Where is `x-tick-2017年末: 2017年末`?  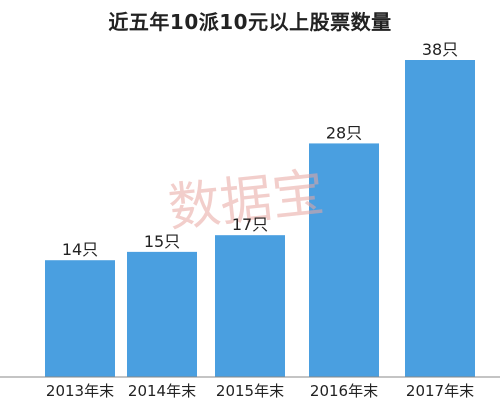 x-tick-2017年末: 2017年末 is located at coordinates (440, 391).